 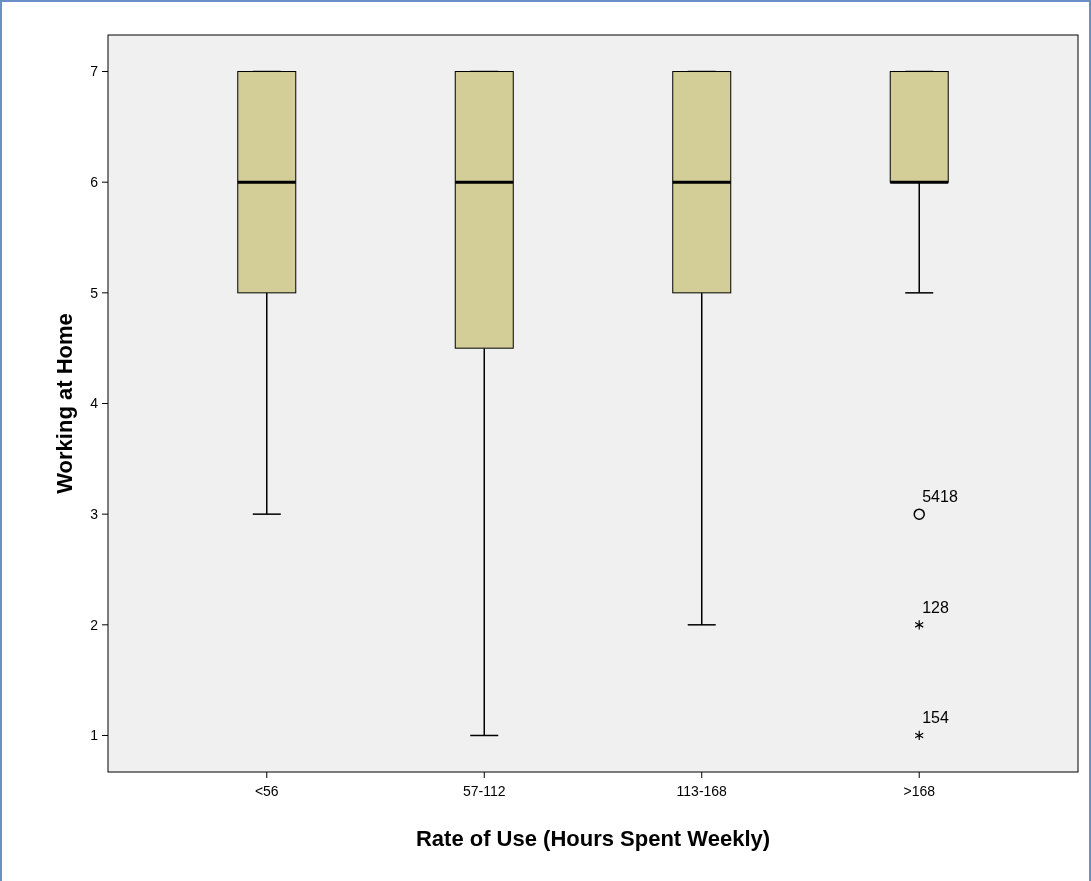 What do you see at coordinates (94, 624) in the screenshot?
I see `y-tick-label: 2` at bounding box center [94, 624].